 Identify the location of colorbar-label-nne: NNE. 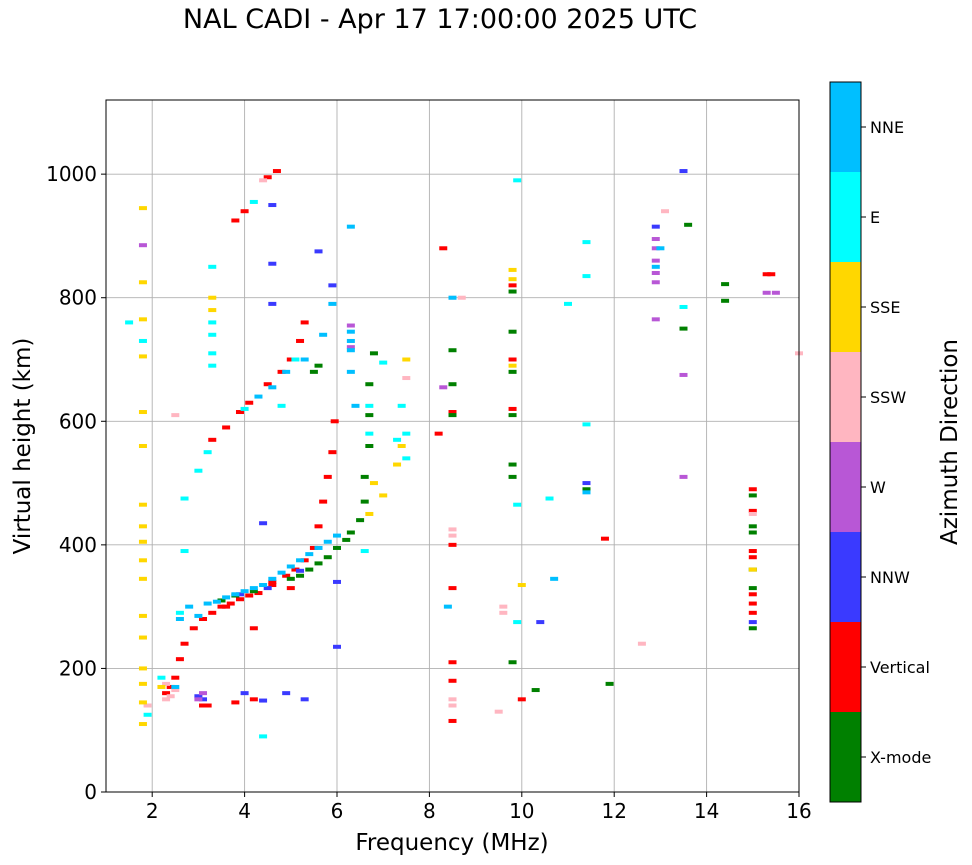
(887, 127).